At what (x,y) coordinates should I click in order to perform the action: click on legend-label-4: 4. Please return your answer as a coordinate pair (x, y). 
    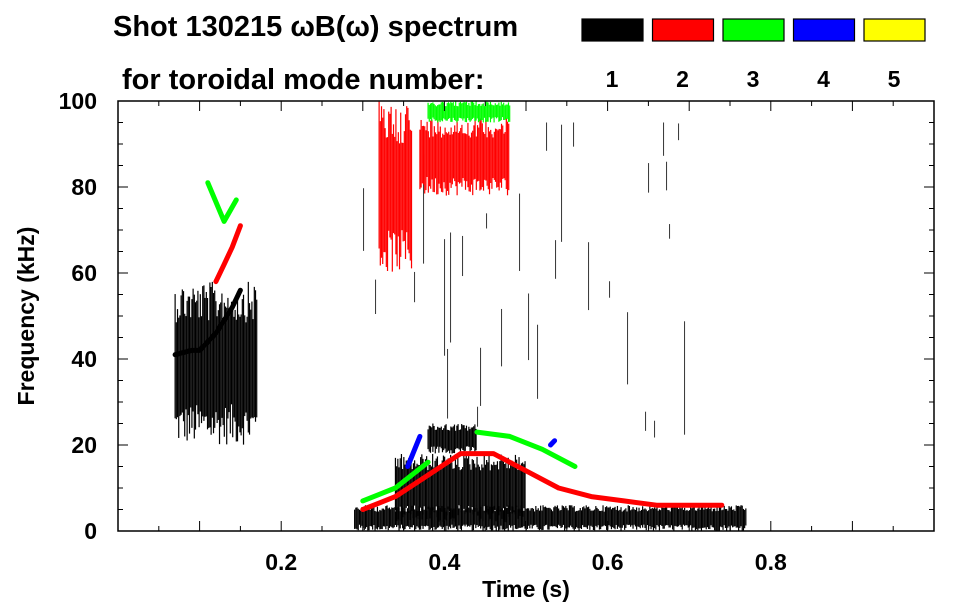
    Looking at the image, I should click on (823, 79).